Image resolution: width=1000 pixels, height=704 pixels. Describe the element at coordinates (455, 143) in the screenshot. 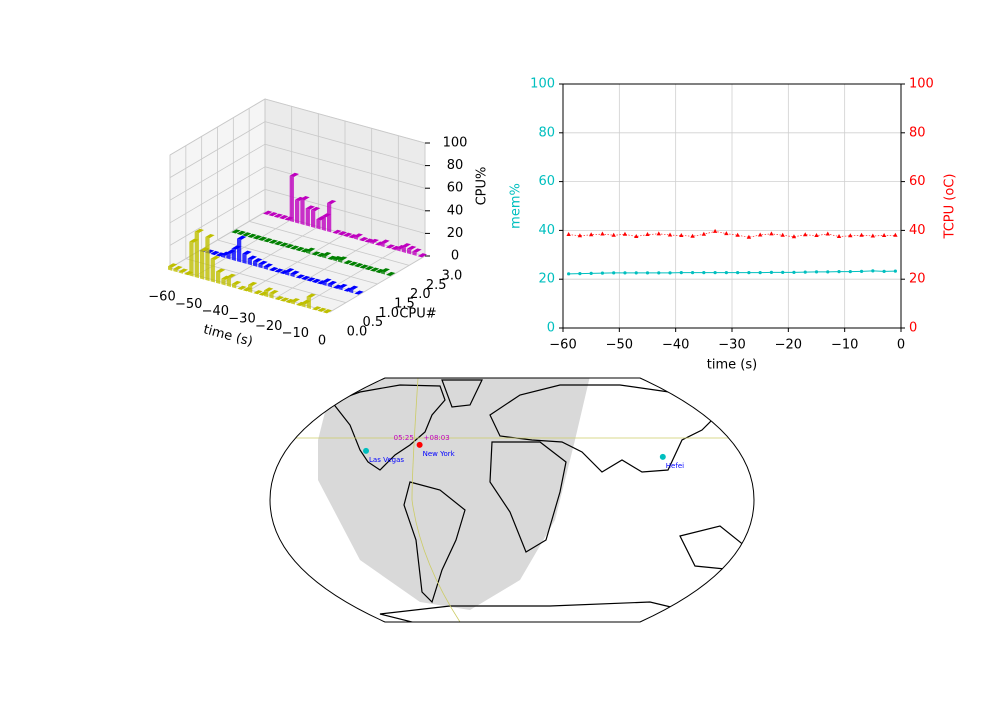

I see `z-tick-label: 100` at that location.